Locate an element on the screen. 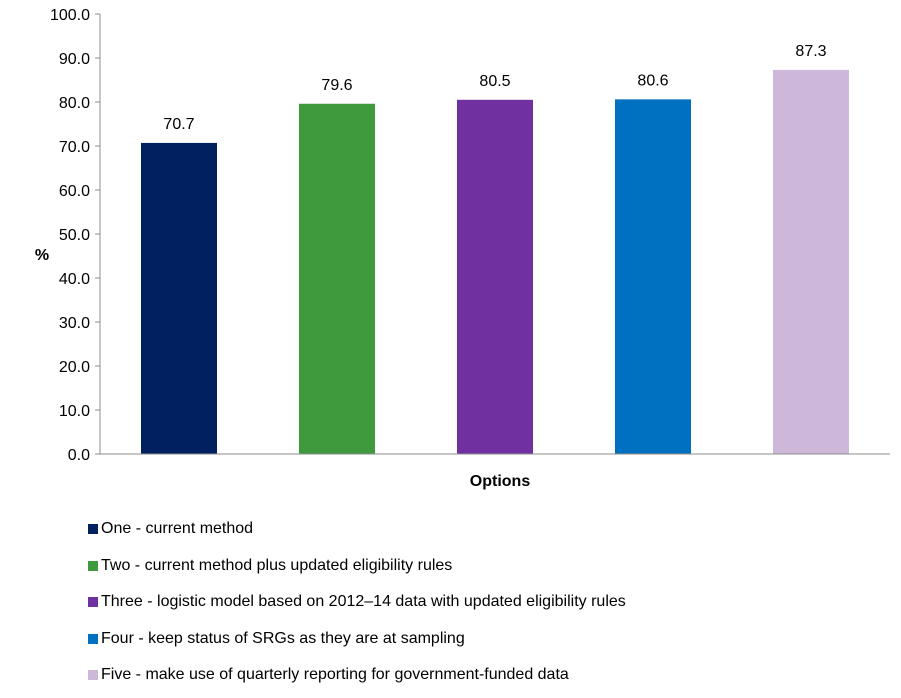 Image resolution: width=901 pixels, height=698 pixels. y-tick-label: 90.0 is located at coordinates (74, 59).